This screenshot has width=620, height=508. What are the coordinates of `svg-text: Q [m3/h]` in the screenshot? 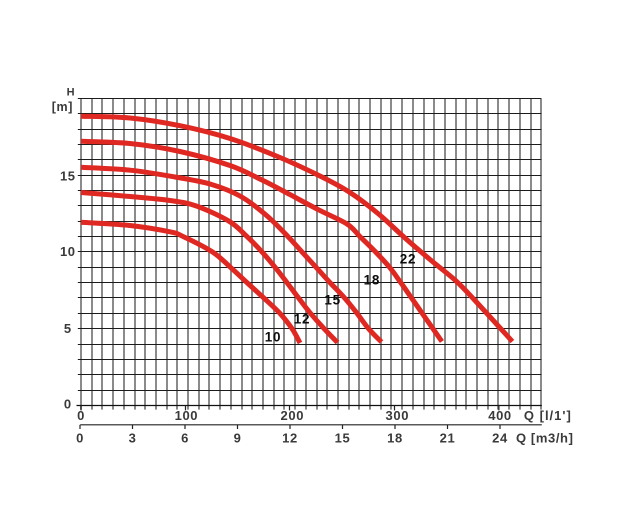 It's located at (545, 438).